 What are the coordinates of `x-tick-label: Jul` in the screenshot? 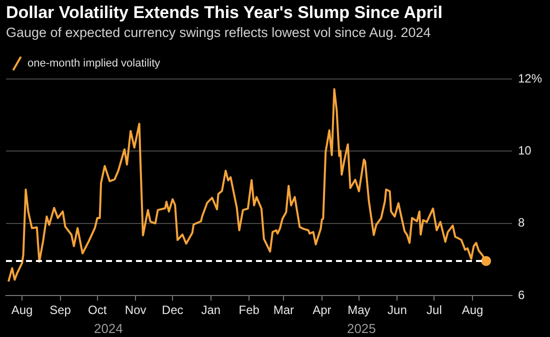 It's located at (434, 310).